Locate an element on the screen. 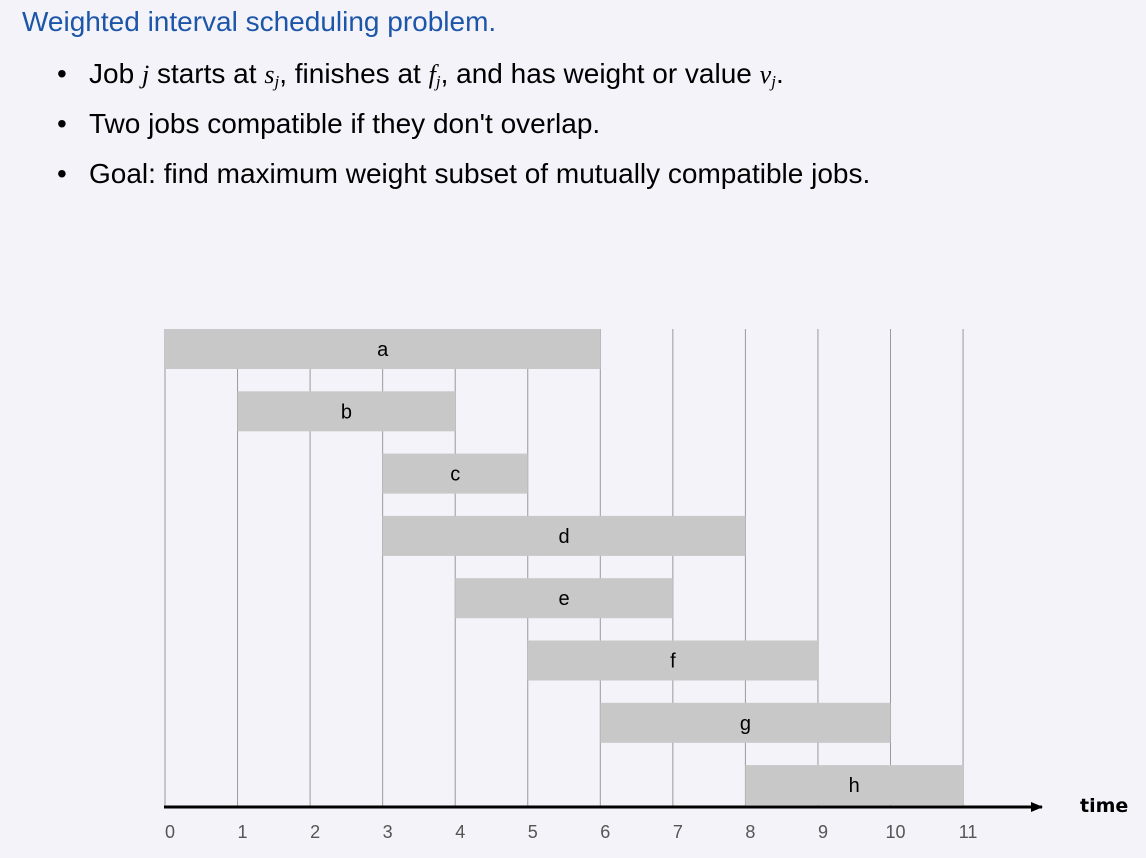 The image size is (1146, 858). job-label-h: h is located at coordinates (854, 786).